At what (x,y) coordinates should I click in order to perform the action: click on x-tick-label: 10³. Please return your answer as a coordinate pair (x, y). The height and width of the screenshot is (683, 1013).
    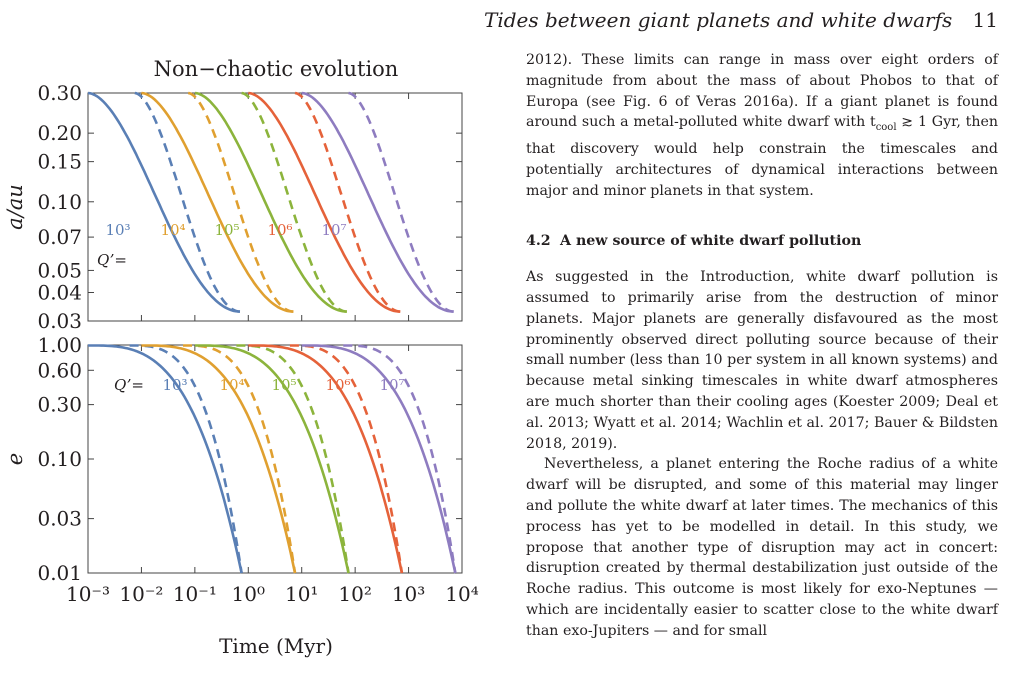
    Looking at the image, I should click on (408, 594).